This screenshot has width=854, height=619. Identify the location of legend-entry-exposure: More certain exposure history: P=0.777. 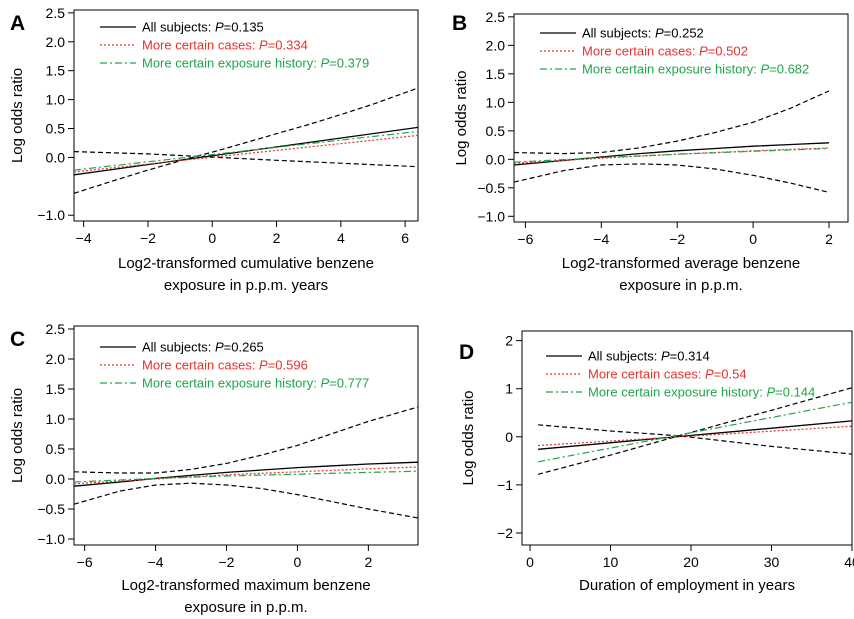
(255, 383).